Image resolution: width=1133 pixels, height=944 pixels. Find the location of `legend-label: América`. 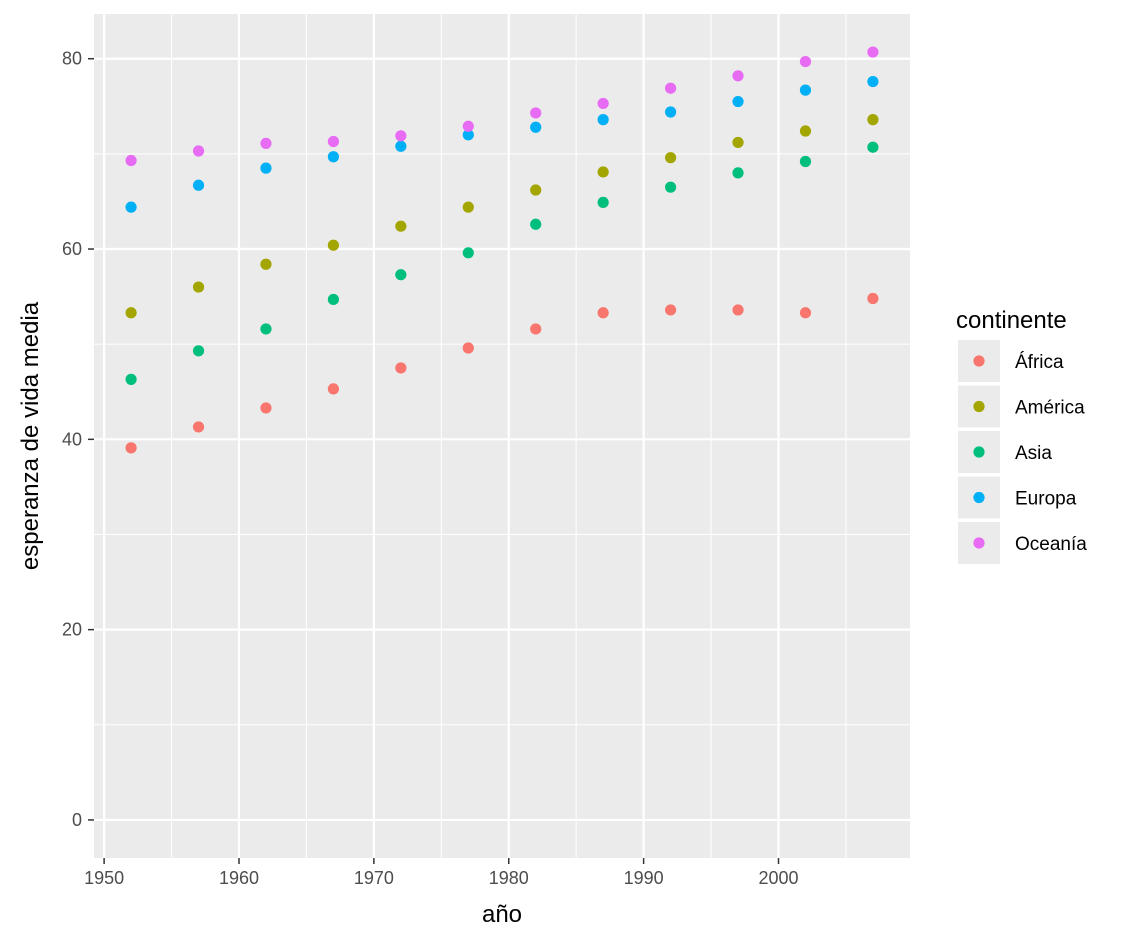

legend-label: América is located at coordinates (1050, 408).